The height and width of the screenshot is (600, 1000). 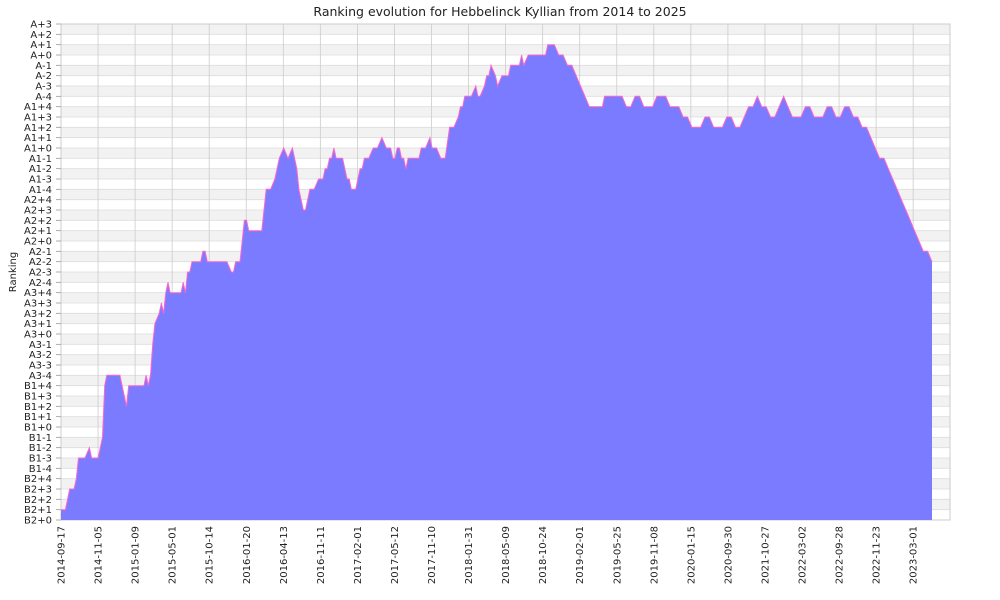 I want to click on y-tick-label: B1+0, so click(x=38, y=428).